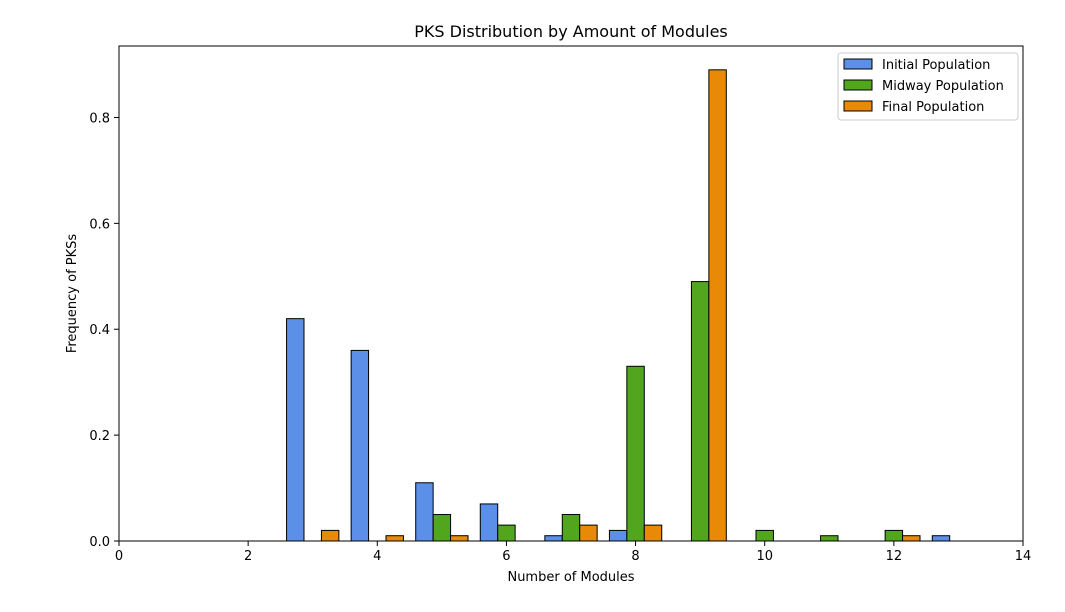 The height and width of the screenshot is (612, 1065). Describe the element at coordinates (936, 65) in the screenshot. I see `legend-label: Initial Population` at that location.